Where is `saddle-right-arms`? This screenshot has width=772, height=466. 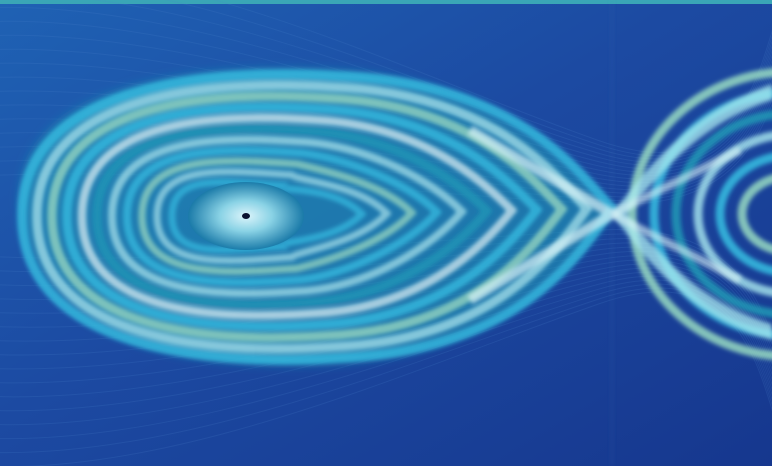
saddle-right-arms is located at coordinates (676, 215).